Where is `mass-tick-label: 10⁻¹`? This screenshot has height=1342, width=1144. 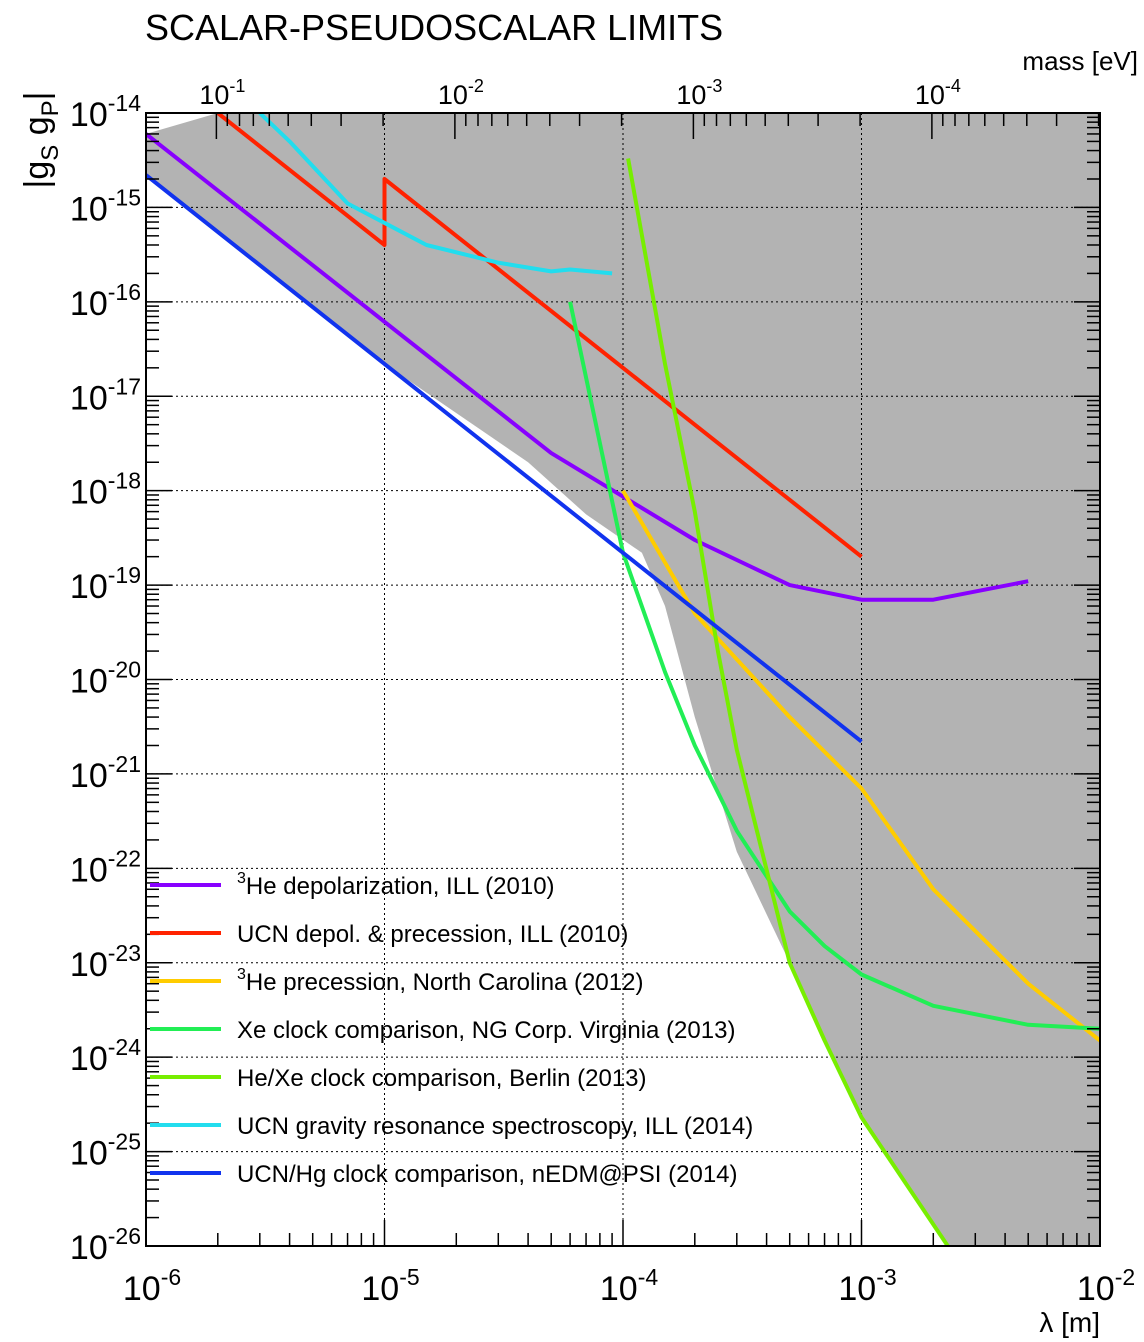
mass-tick-label: 10⁻¹ is located at coordinates (222, 93).